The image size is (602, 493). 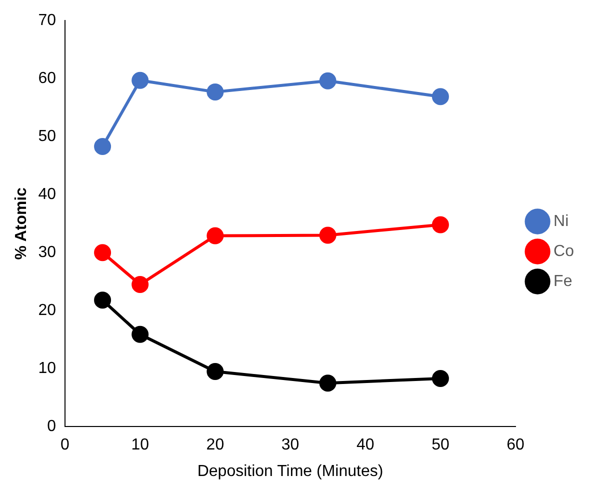 What do you see at coordinates (564, 251) in the screenshot?
I see `legend-label: Co` at bounding box center [564, 251].